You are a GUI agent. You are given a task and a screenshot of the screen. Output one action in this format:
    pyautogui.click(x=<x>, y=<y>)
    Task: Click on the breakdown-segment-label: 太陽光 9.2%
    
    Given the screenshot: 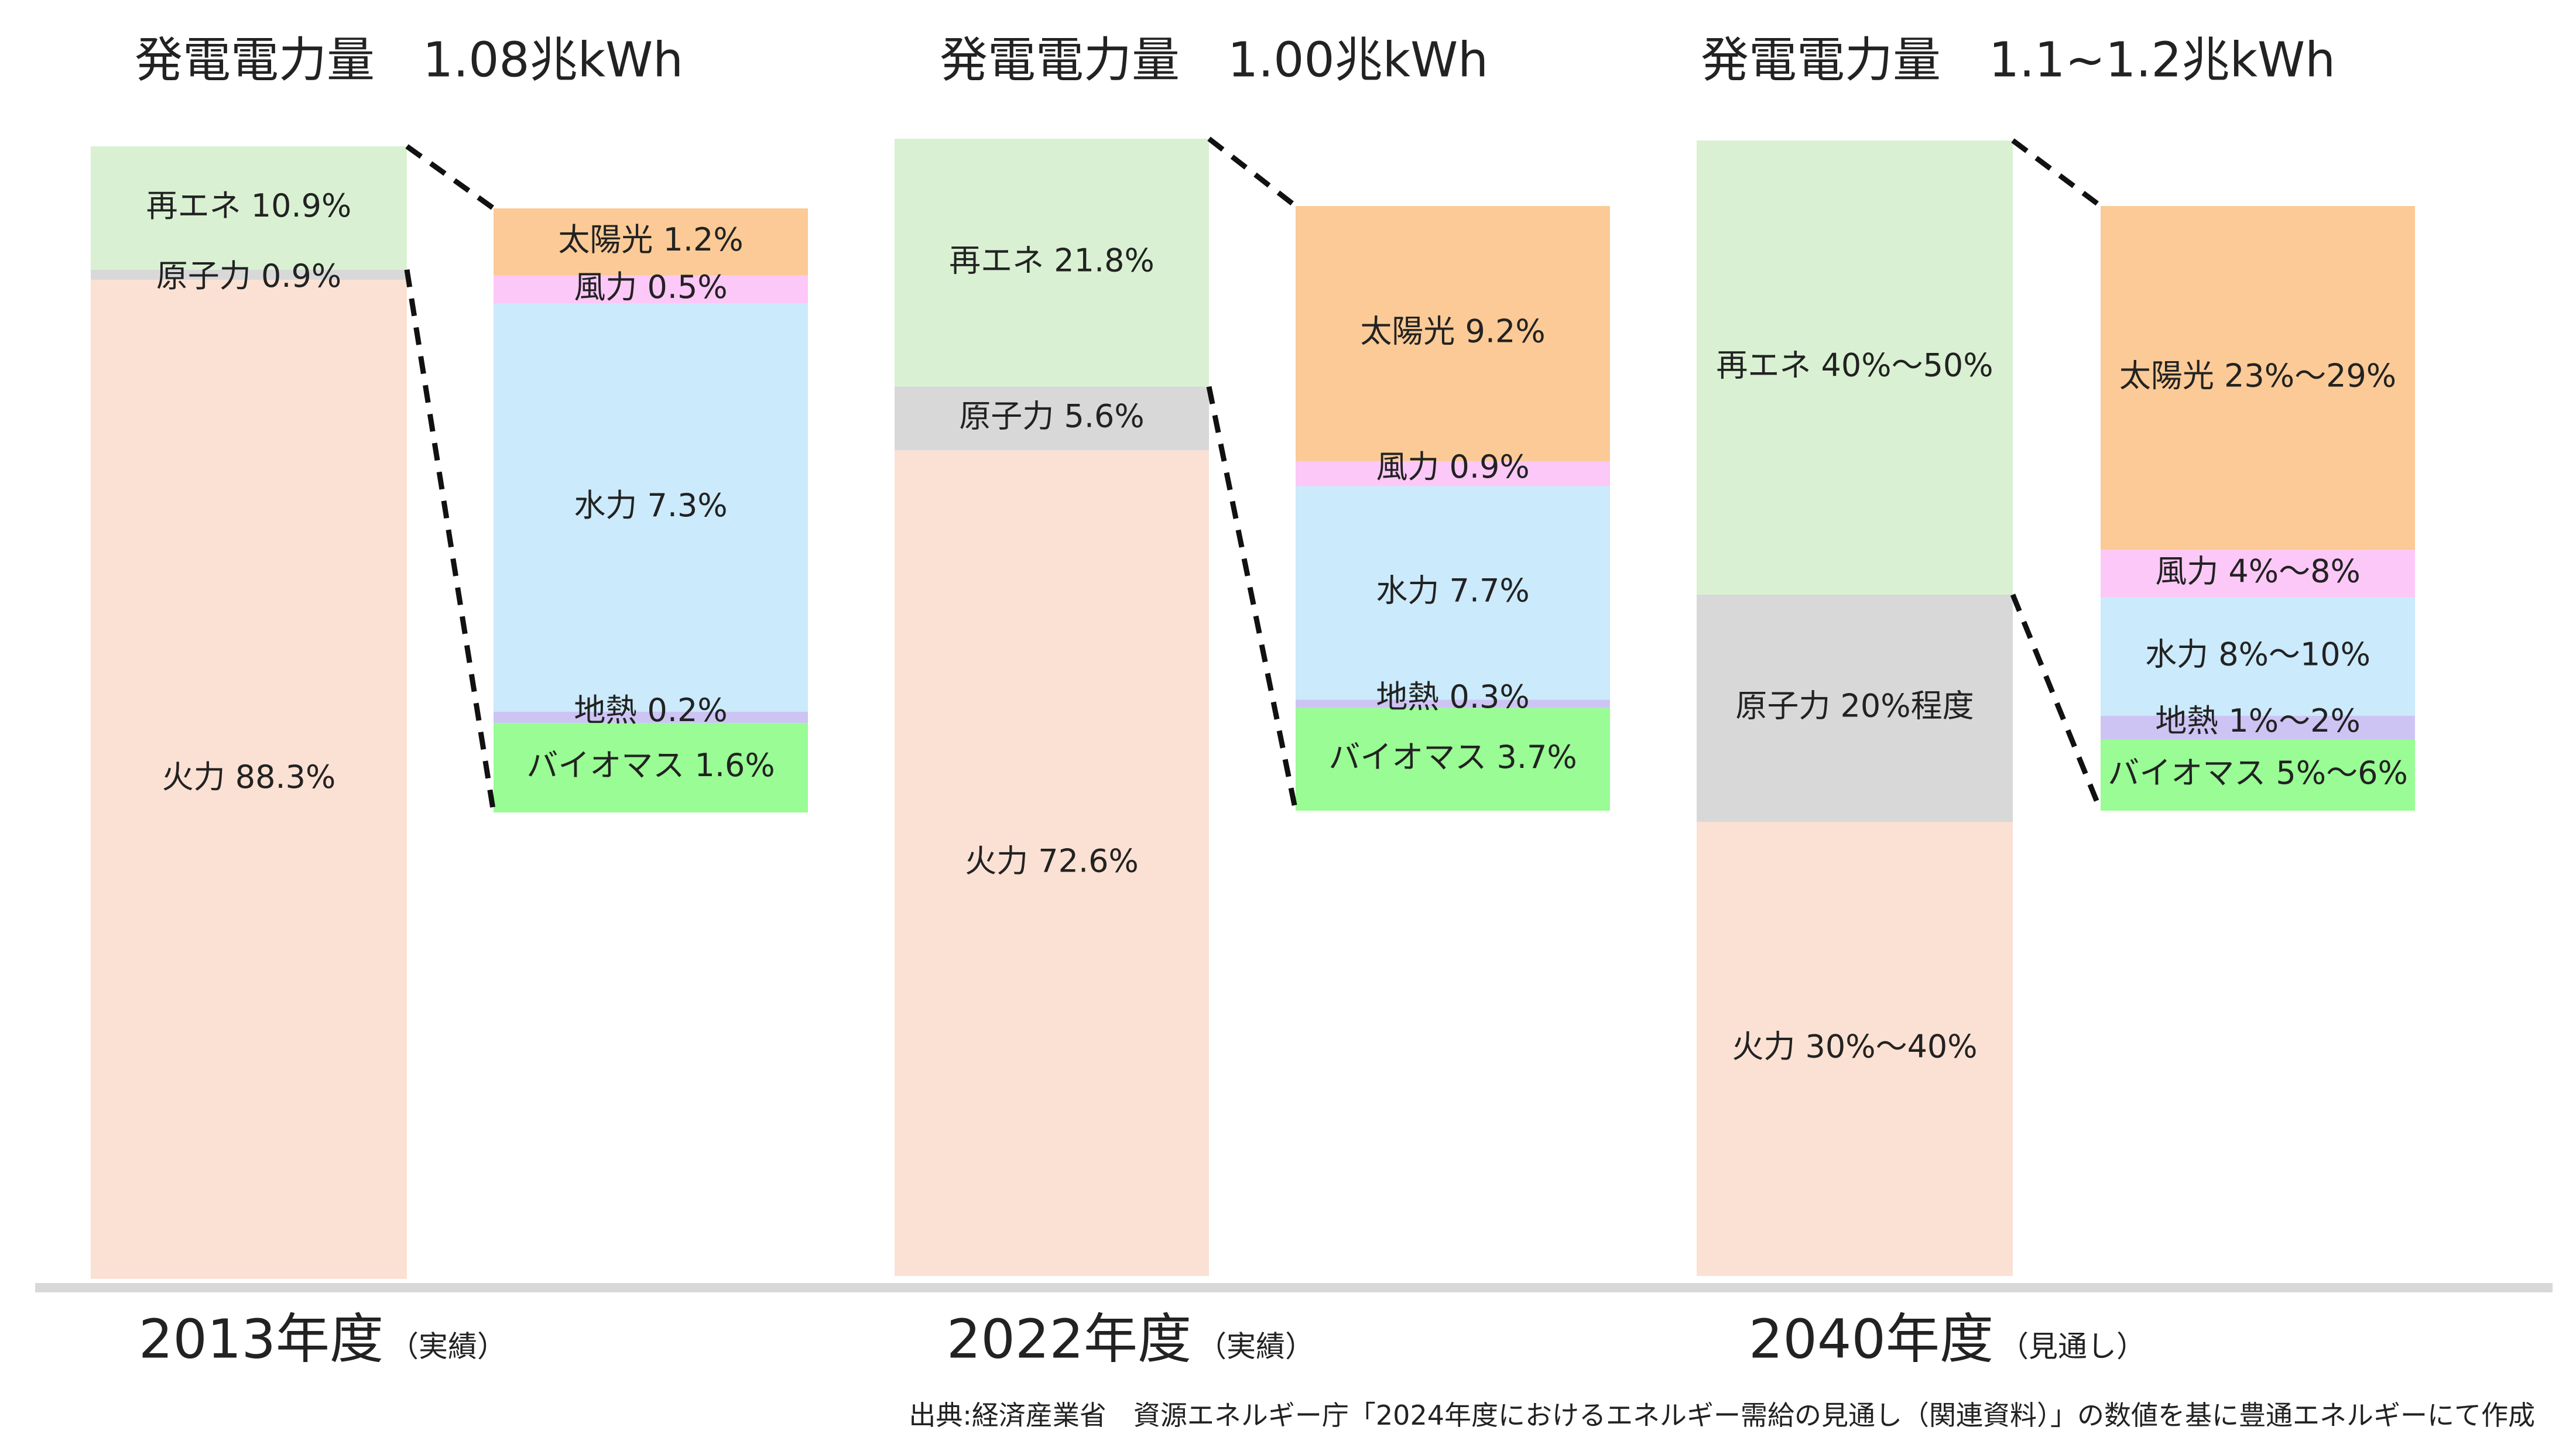 What is the action you would take?
    pyautogui.click(x=1452, y=331)
    